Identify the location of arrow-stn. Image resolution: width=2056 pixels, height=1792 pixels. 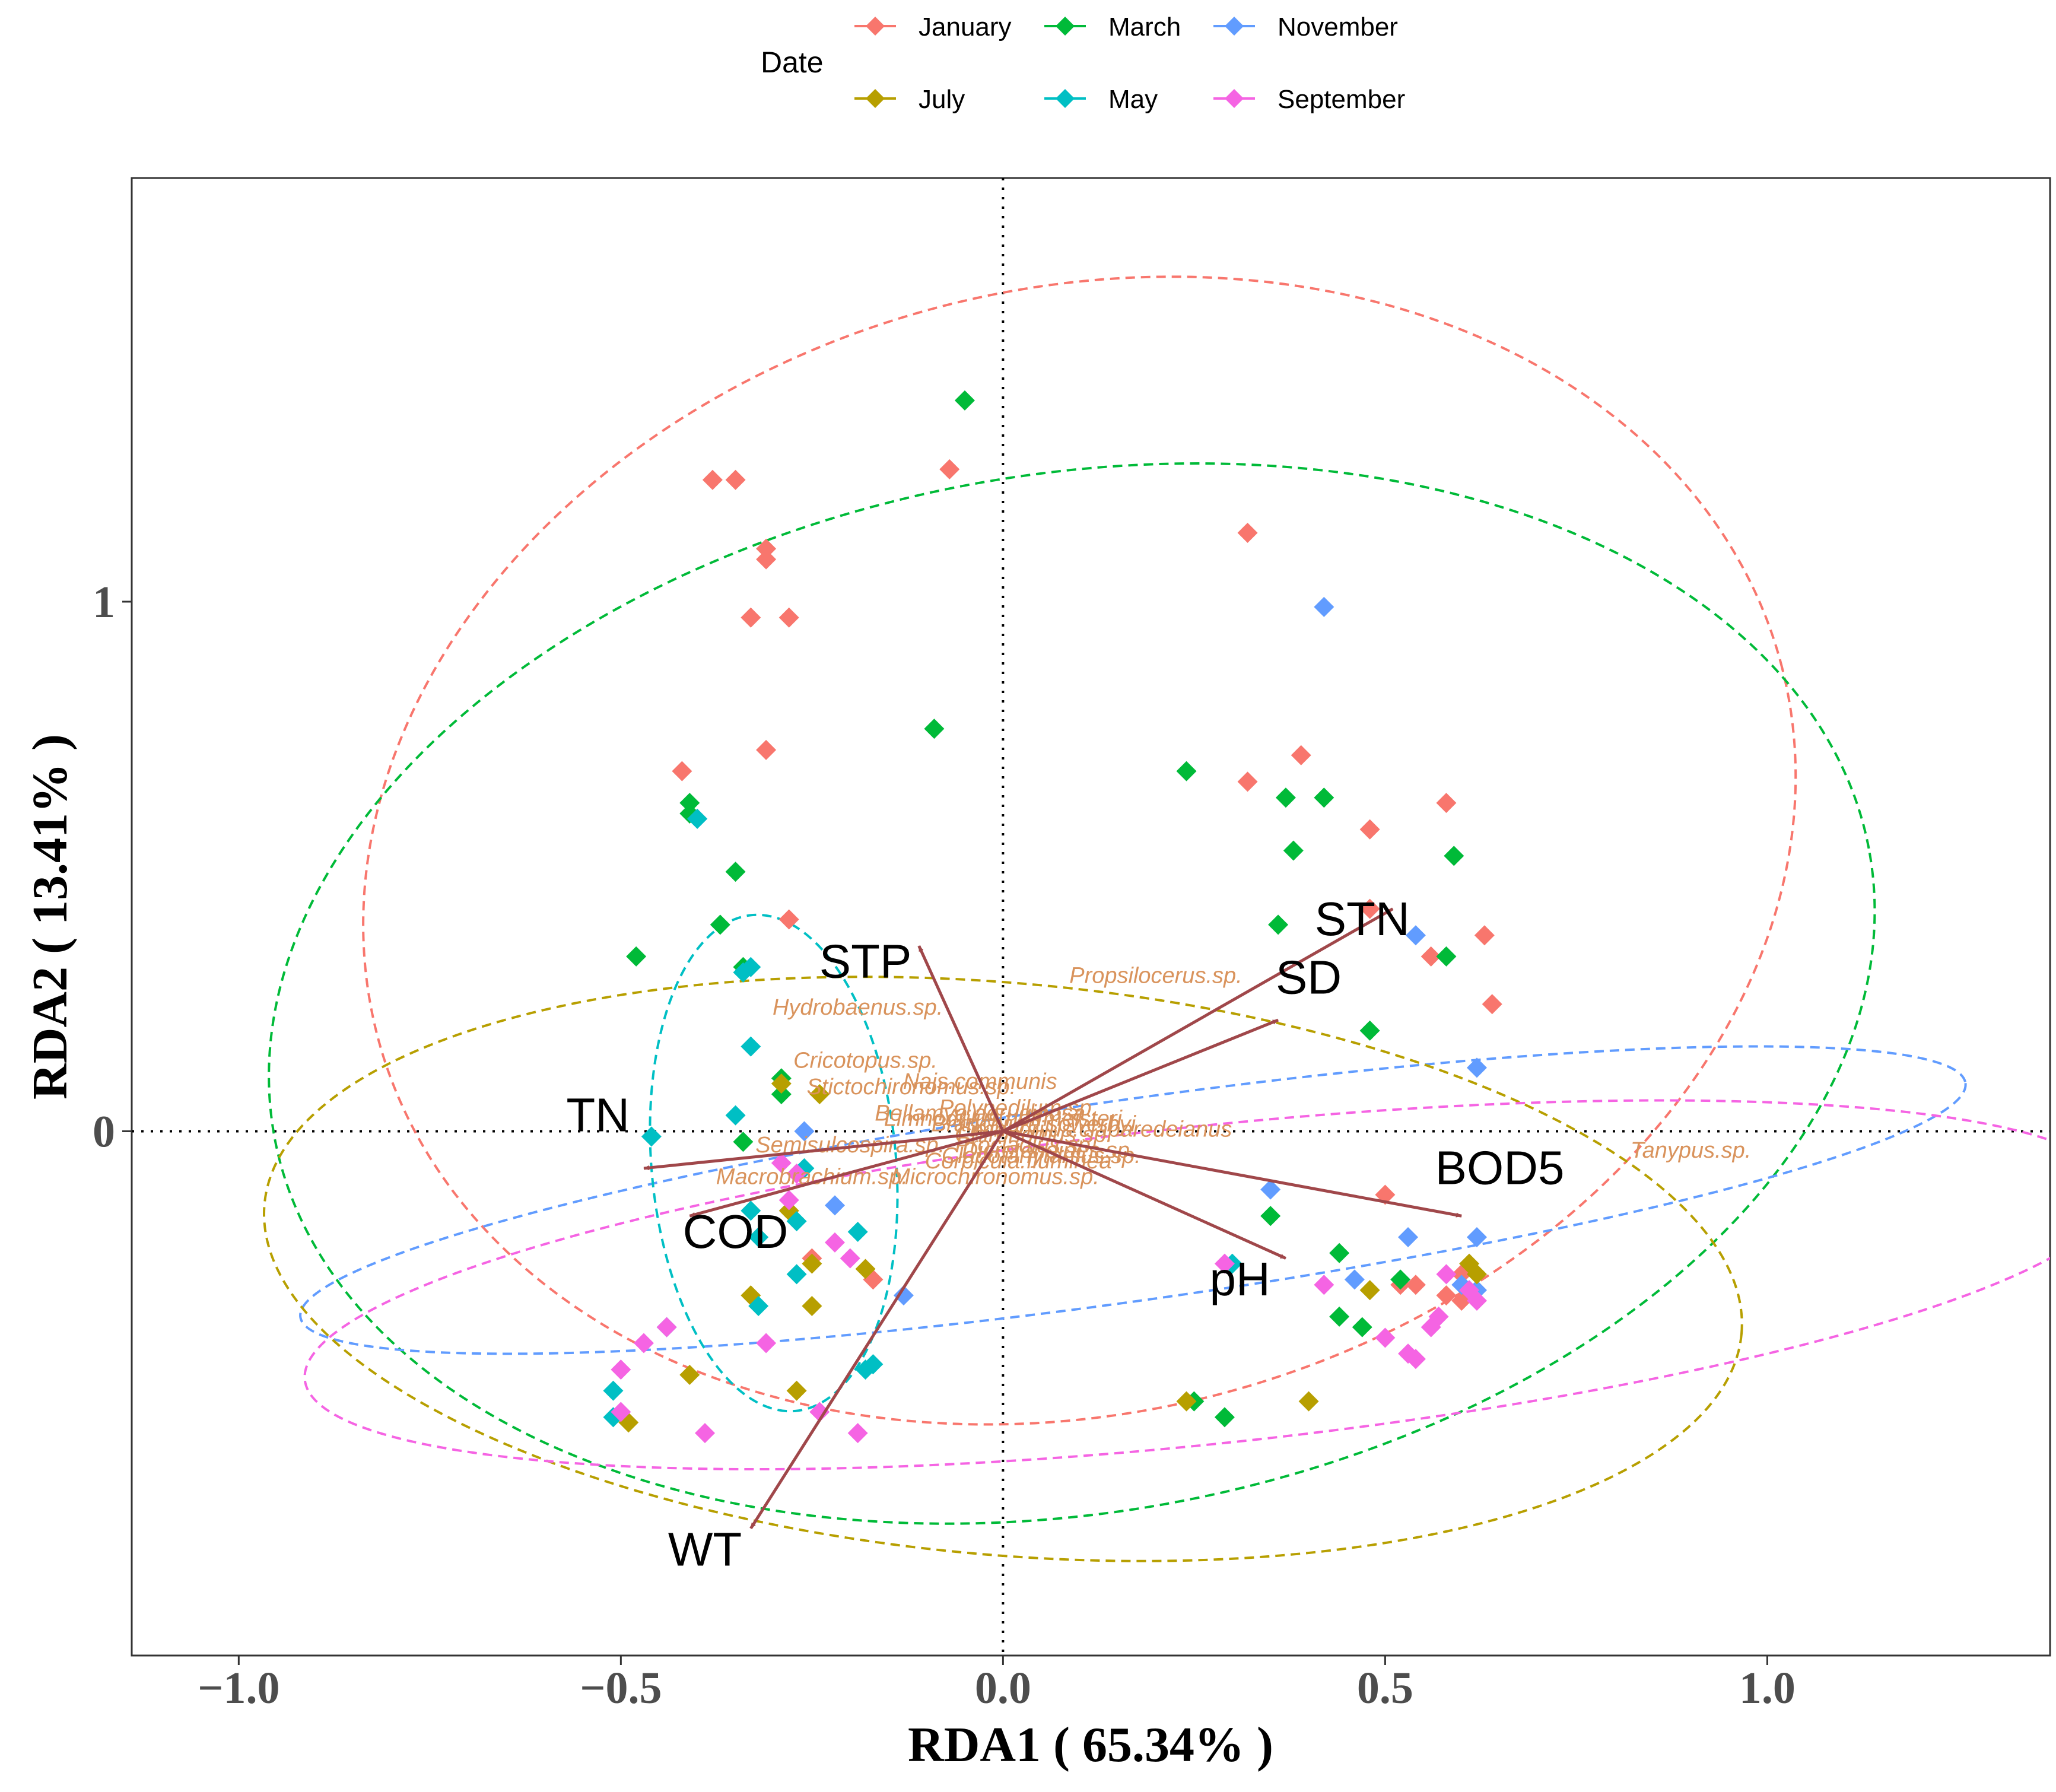
(1198, 1020).